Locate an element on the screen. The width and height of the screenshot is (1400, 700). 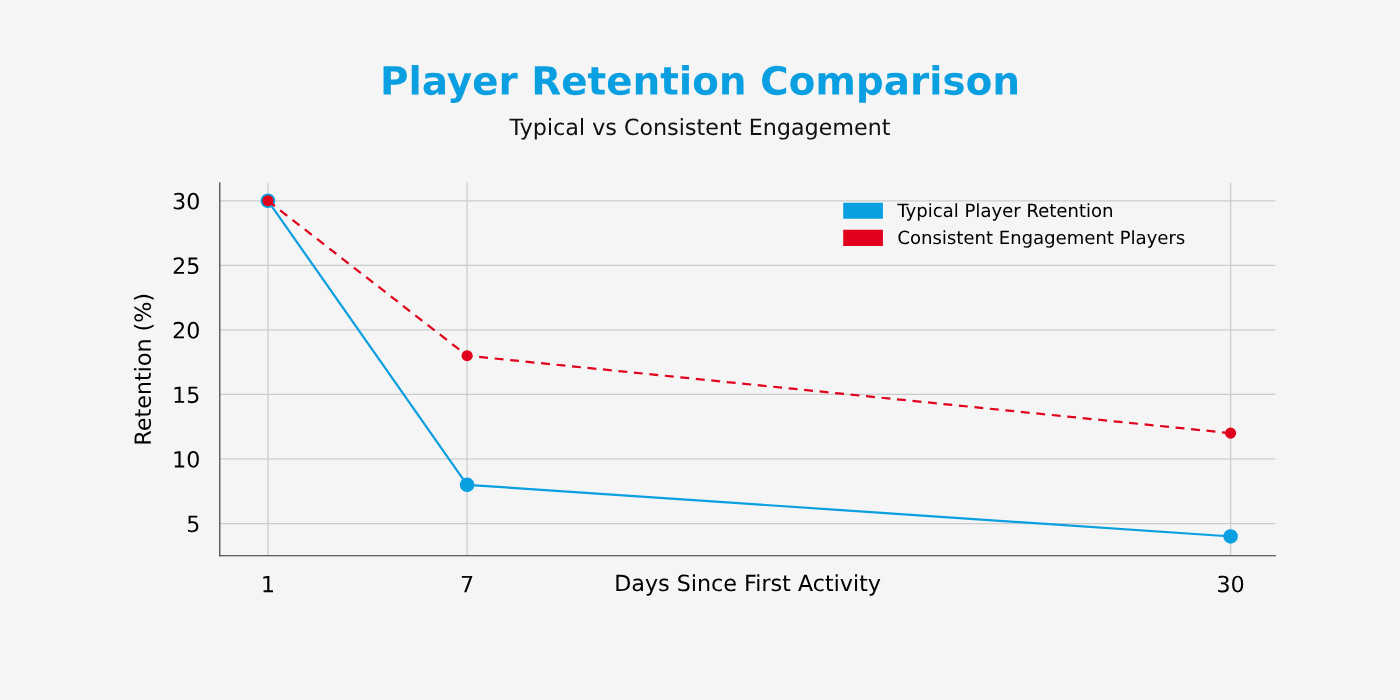
x-tick-label: 30 is located at coordinates (1231, 584).